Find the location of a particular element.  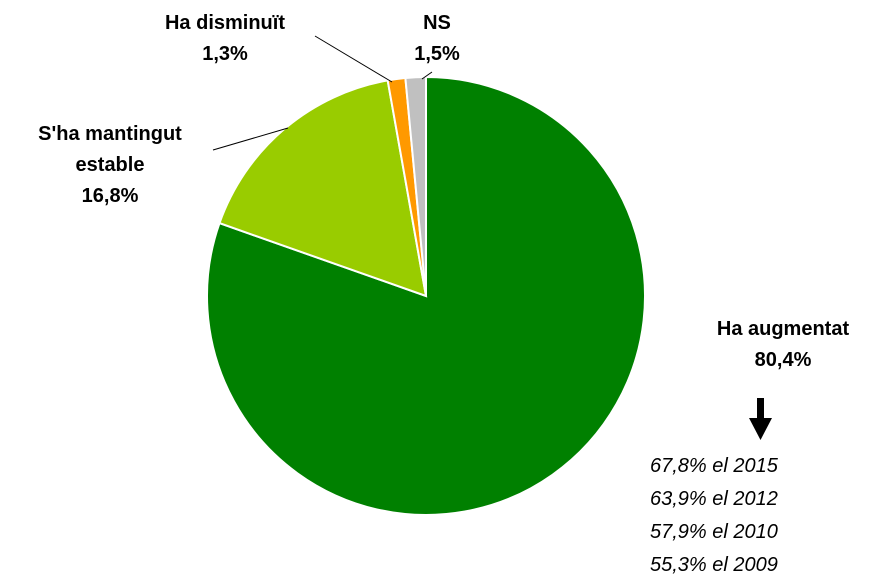

category-label: S'ha mantingut estable is located at coordinates (110, 149).